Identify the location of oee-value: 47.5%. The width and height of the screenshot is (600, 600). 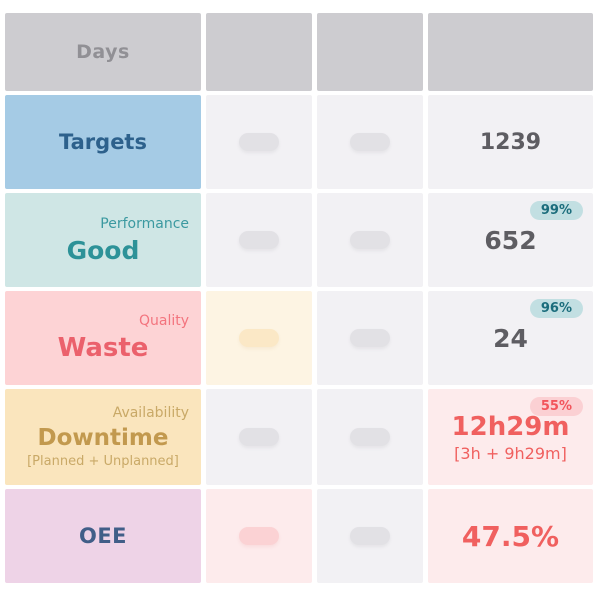
(510, 536).